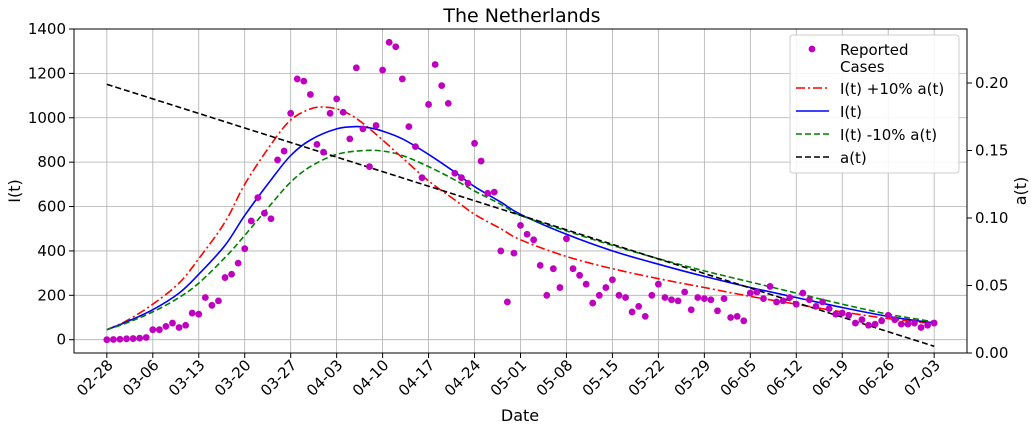 The image size is (1035, 430). I want to click on x-tick-label: 06-05, so click(739, 378).